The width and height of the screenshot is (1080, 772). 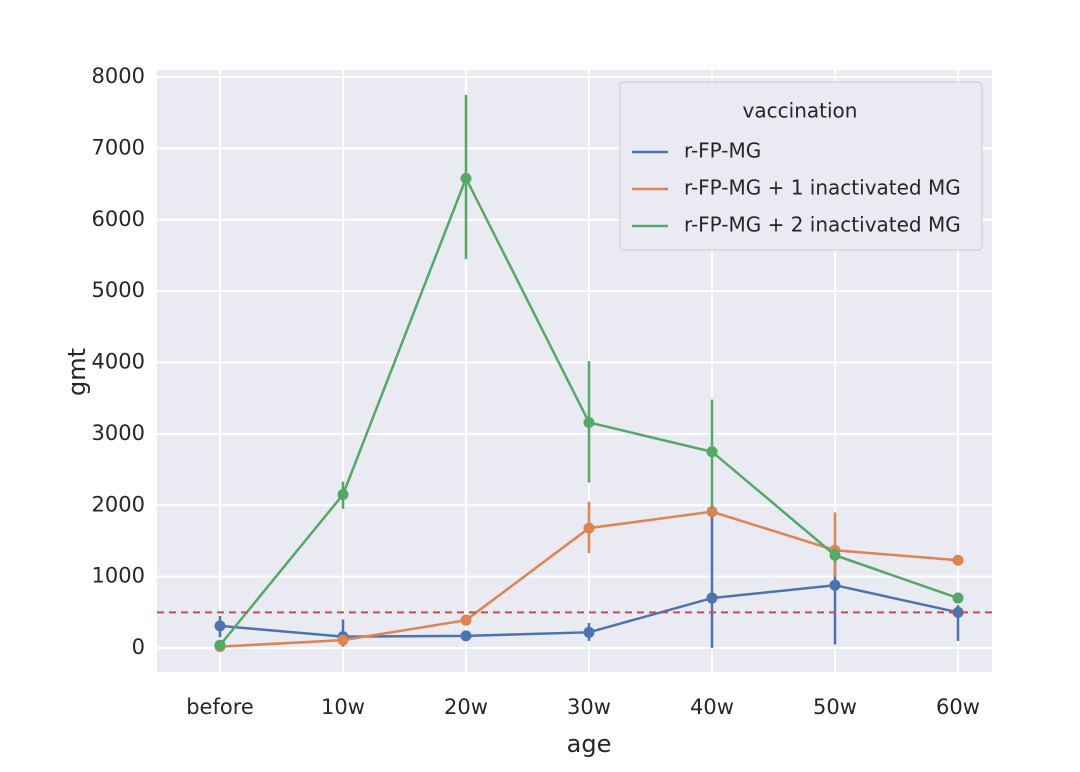 What do you see at coordinates (118, 290) in the screenshot?
I see `y-tick-label: 5000` at bounding box center [118, 290].